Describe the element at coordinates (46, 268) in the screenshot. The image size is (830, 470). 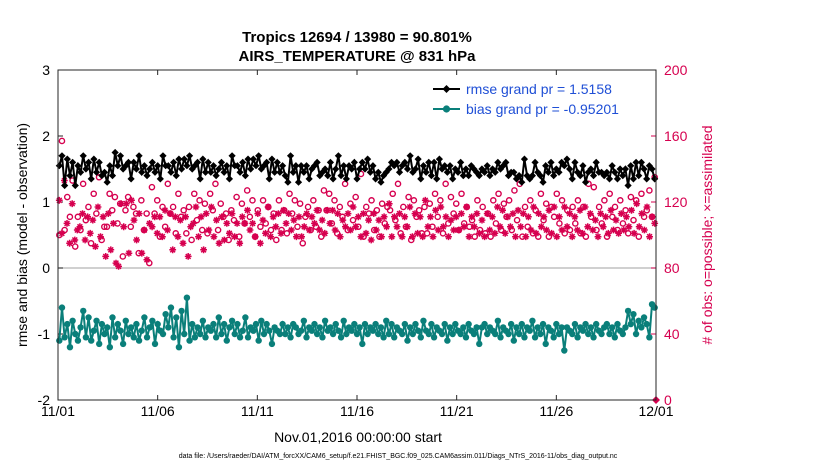
I see `y-tick-label: 0` at that location.